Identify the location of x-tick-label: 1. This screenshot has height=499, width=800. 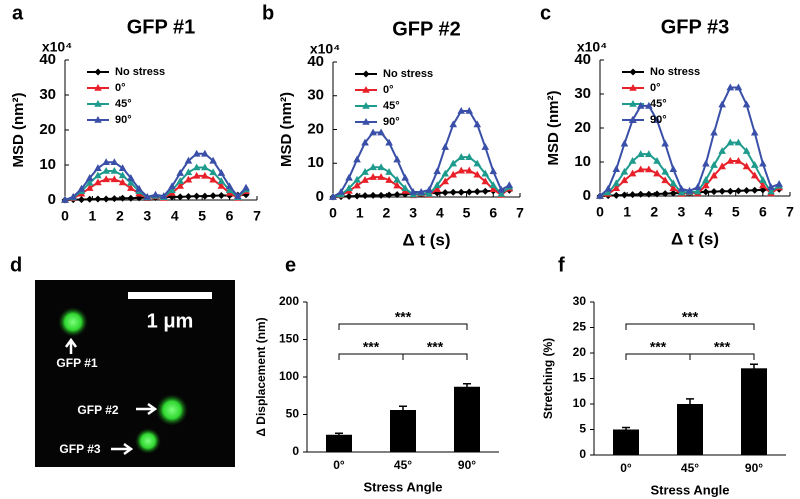
(627, 212).